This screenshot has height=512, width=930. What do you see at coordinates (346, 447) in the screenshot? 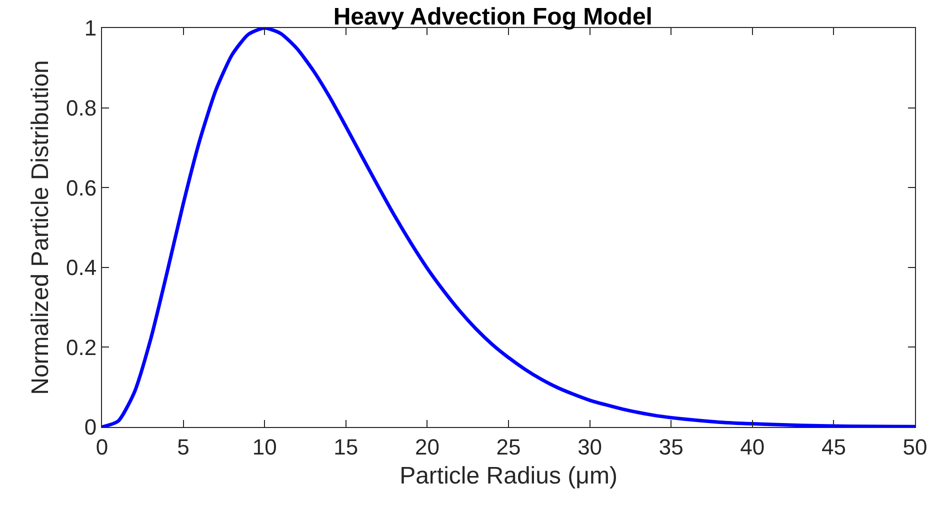
I see `x-tick-label: 15` at bounding box center [346, 447].